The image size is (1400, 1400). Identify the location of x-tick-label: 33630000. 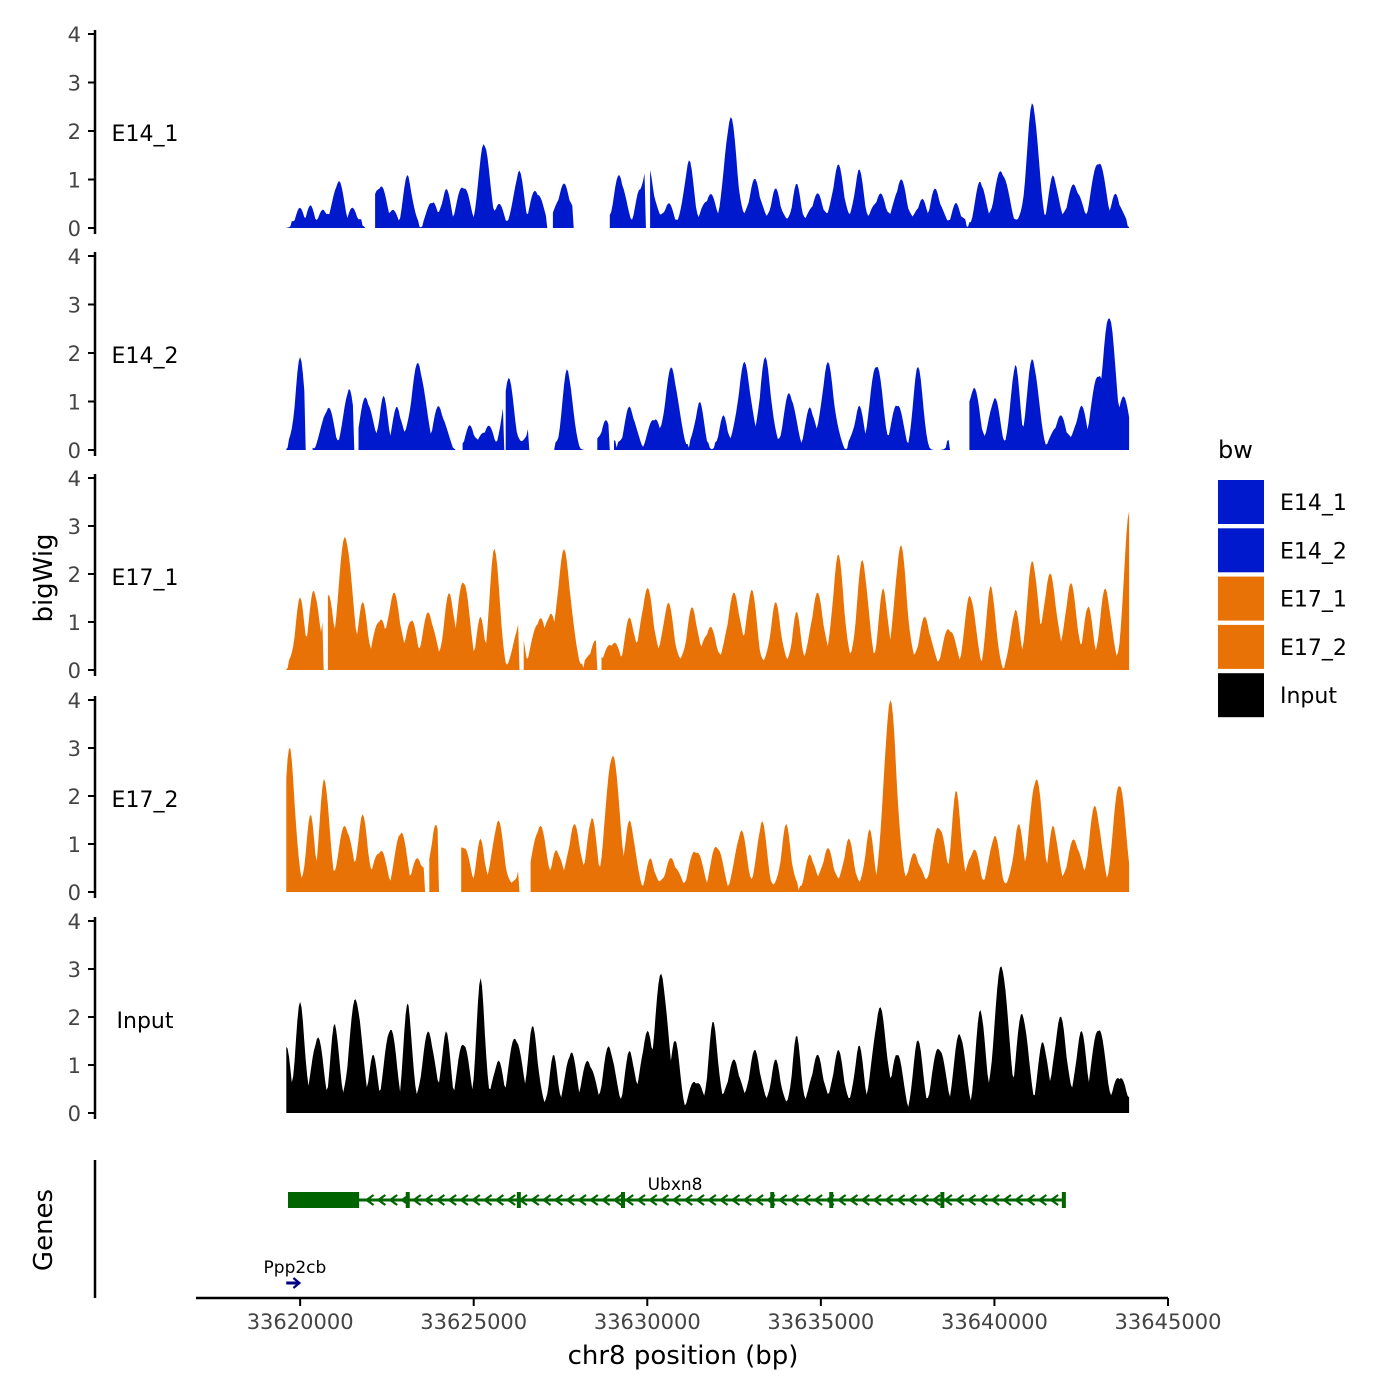
(647, 1322).